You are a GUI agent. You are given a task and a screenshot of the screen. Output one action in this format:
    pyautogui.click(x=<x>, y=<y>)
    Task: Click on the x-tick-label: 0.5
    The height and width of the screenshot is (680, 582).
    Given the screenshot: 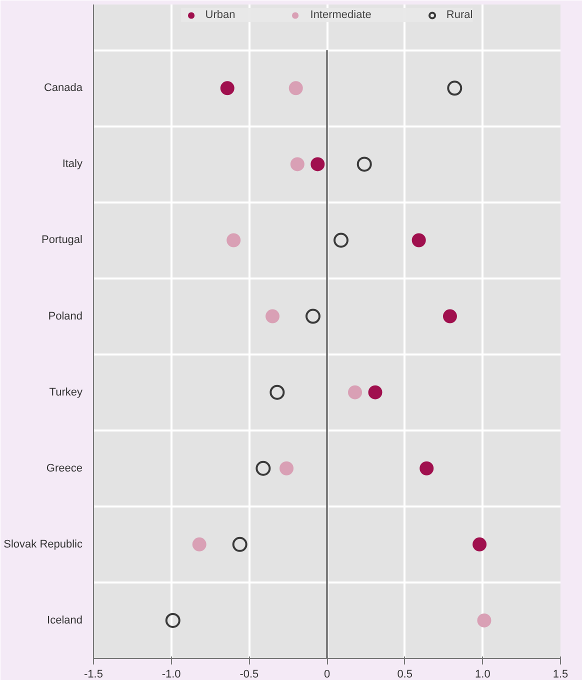 What is the action you would take?
    pyautogui.click(x=404, y=674)
    